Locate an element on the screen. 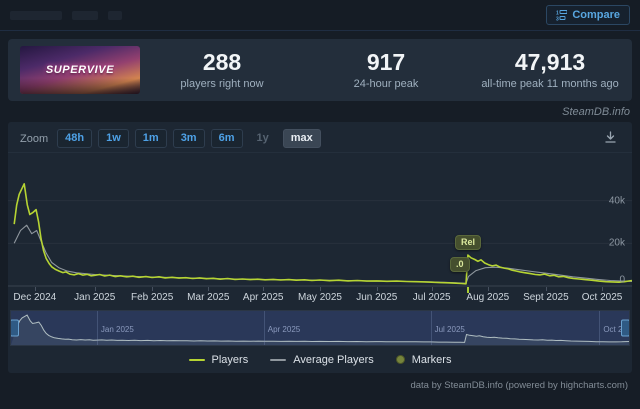 The width and height of the screenshot is (640, 409). navigator-left-handle is located at coordinates (15, 328).